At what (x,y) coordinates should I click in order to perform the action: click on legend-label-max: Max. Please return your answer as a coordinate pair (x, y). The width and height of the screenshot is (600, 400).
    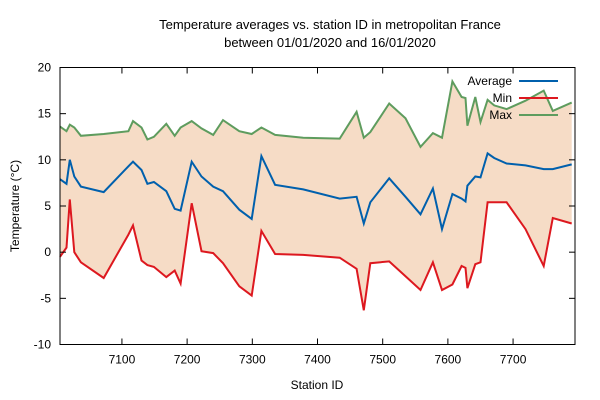
    Looking at the image, I should click on (500, 115).